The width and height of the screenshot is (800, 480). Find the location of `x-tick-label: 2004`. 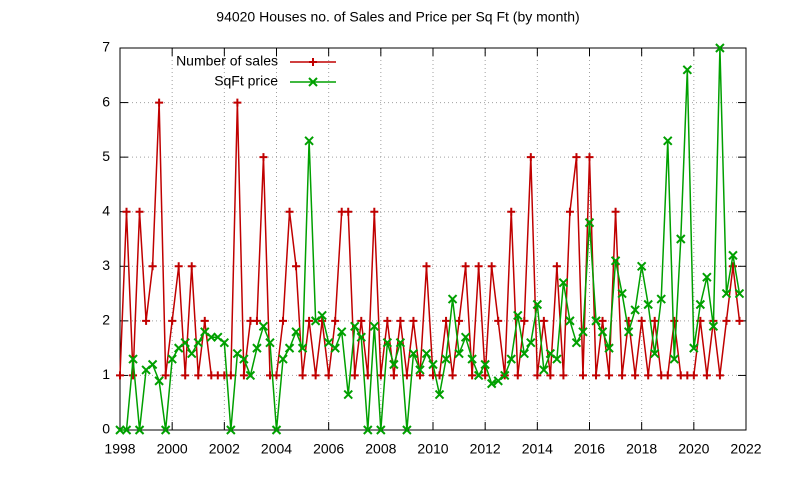

x-tick-label: 2004 is located at coordinates (276, 449).